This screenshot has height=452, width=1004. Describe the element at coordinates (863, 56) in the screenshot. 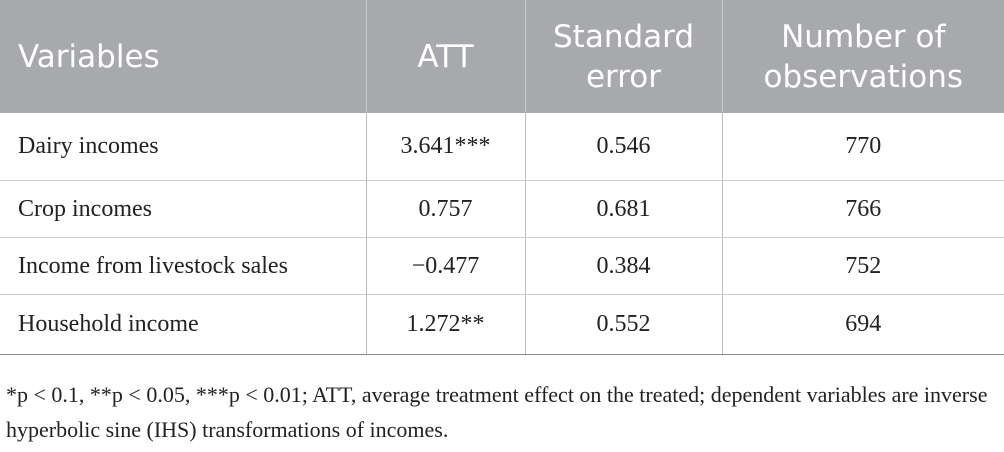

I see `header-cell: Number of observations` at that location.